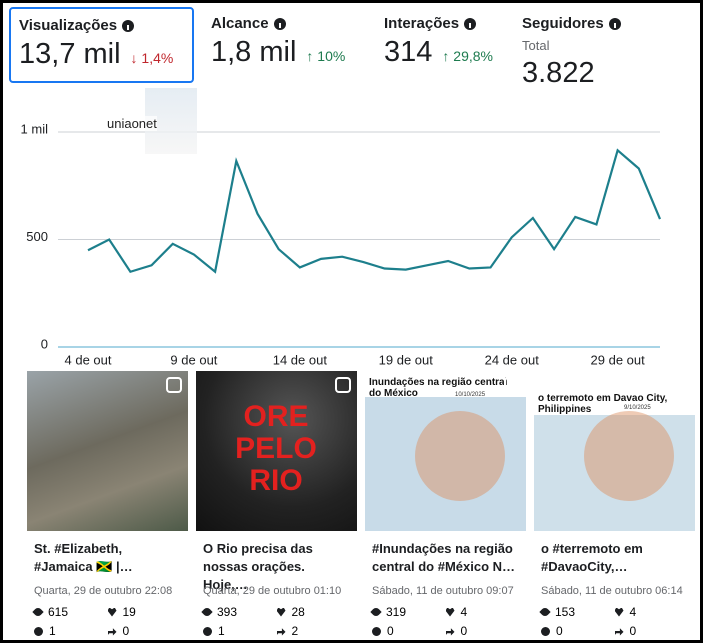 The image size is (703, 643). I want to click on post-date: Sábado, 11 de outubro 06:14, so click(612, 591).